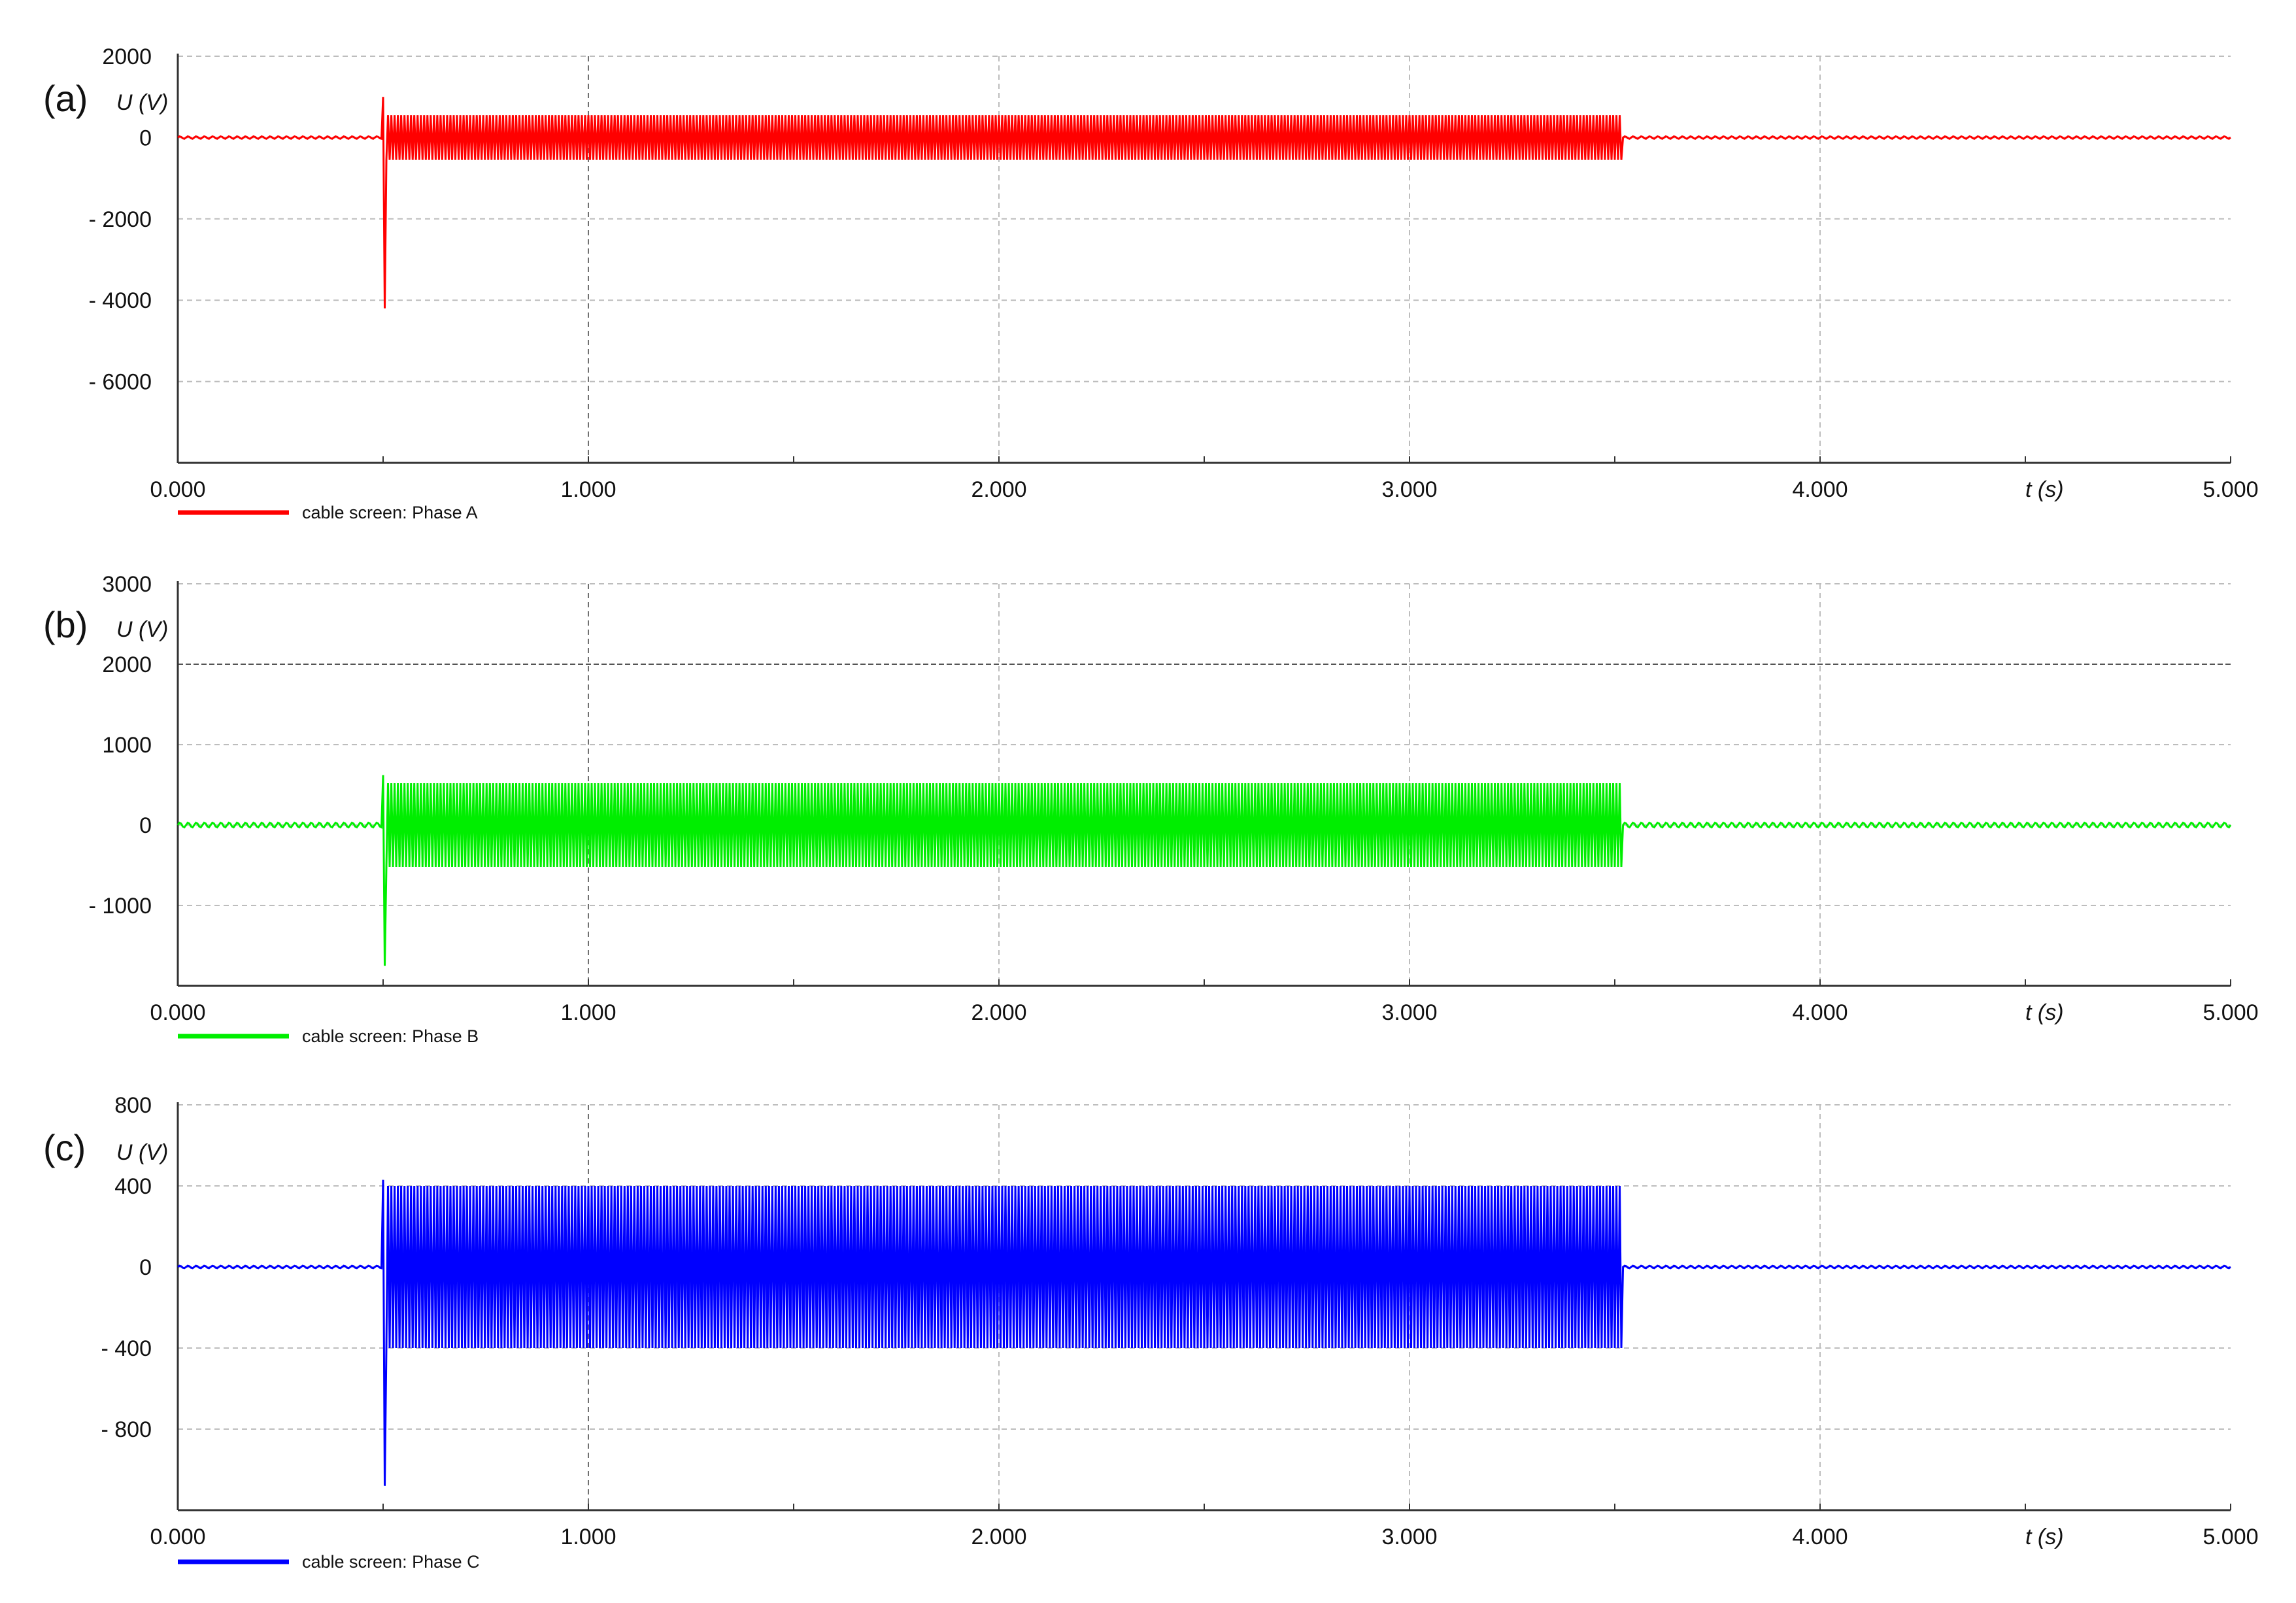 This screenshot has height=1603, width=2296. I want to click on panel-1-panel-label: (a), so click(65, 98).